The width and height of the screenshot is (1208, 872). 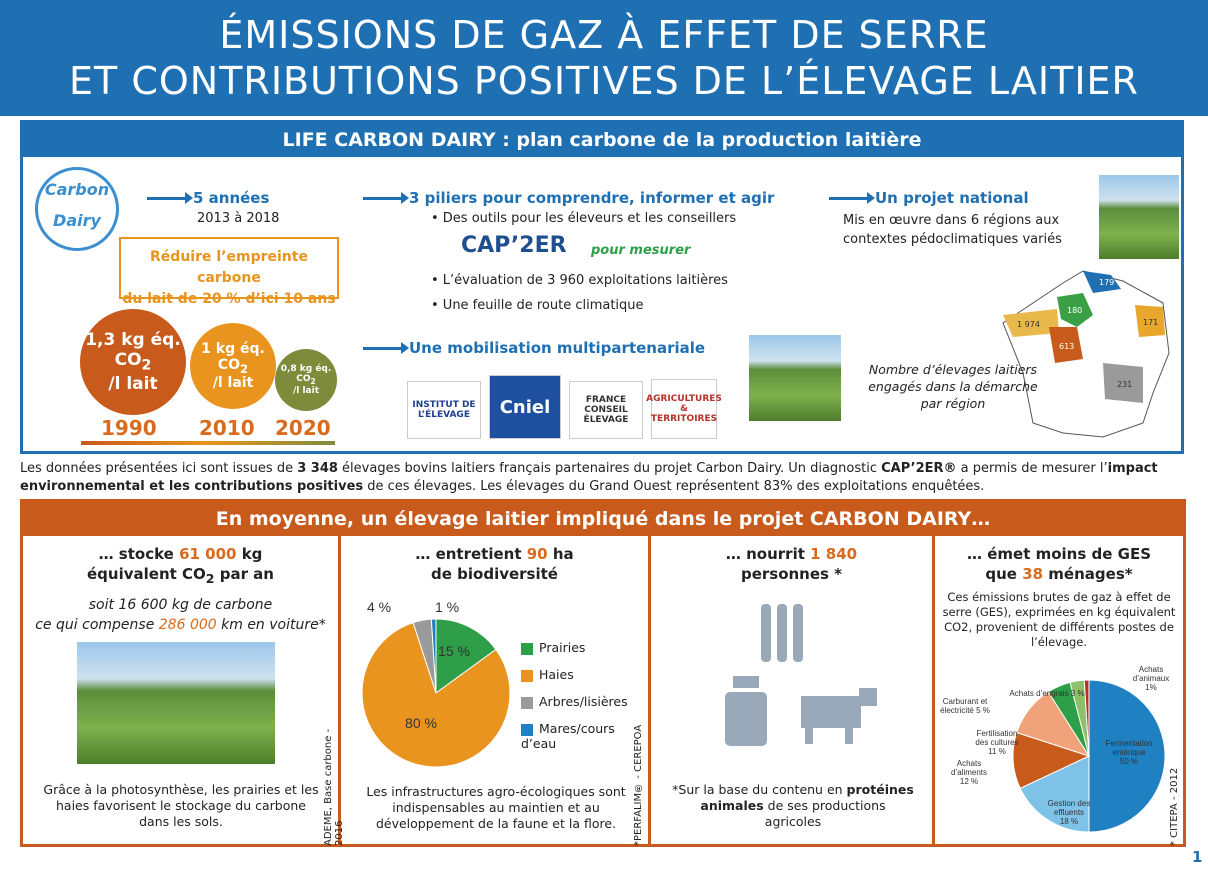 I want to click on c4-heading: … émet moins de GES que 38 ménages*, so click(x=1059, y=564).